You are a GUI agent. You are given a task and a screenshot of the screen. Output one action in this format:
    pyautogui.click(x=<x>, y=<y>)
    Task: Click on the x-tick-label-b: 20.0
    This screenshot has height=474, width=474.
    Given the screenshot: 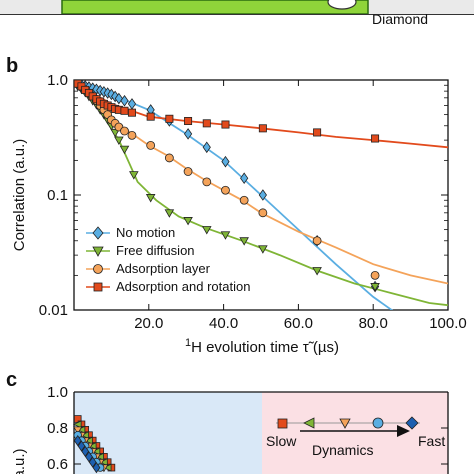 What is the action you would take?
    pyautogui.click(x=148, y=323)
    